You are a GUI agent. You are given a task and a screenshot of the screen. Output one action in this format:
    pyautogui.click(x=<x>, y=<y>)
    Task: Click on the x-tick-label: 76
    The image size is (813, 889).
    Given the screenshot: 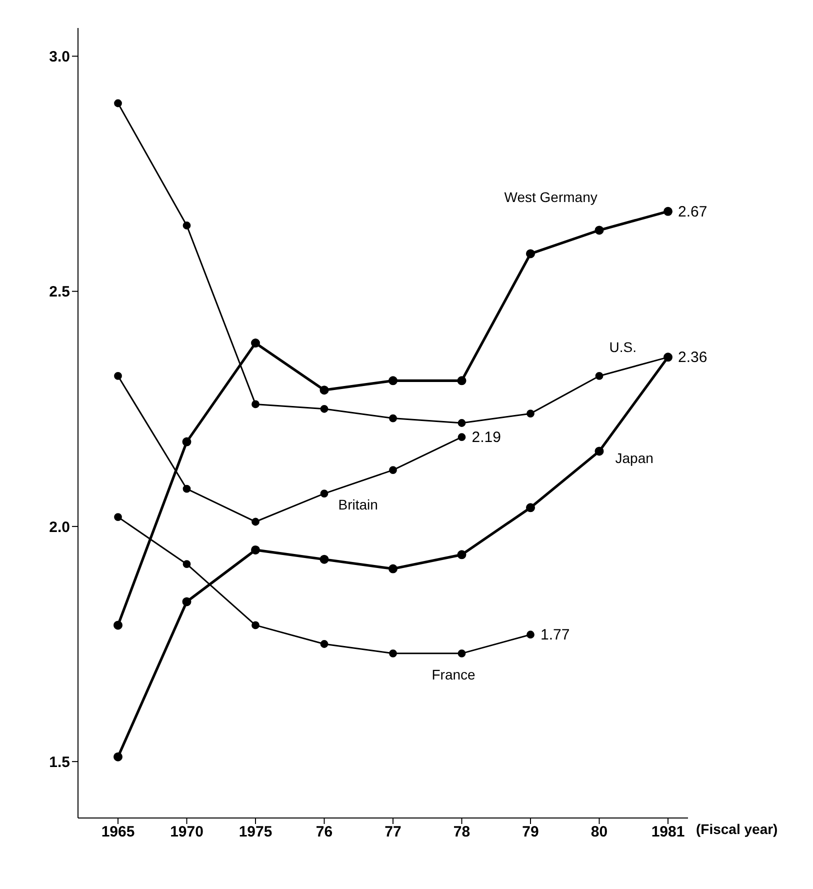 What is the action you would take?
    pyautogui.click(x=324, y=832)
    